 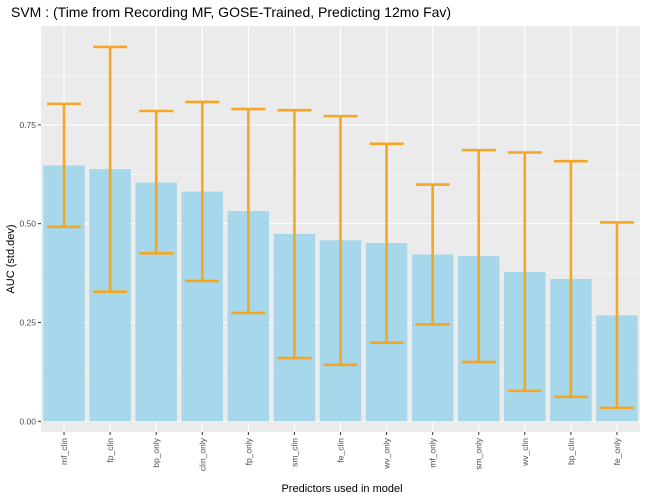 What do you see at coordinates (202, 454) in the screenshot?
I see `x-tick-label: clin_only` at bounding box center [202, 454].